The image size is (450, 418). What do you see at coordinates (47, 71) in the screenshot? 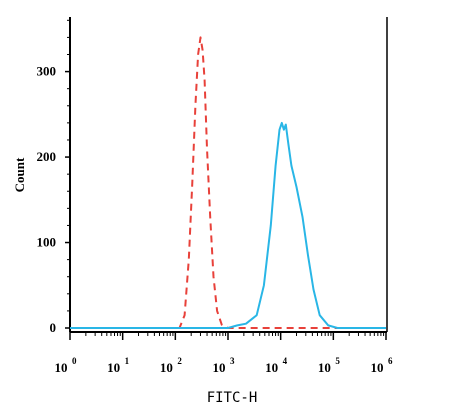
I see `y-tick-label: 300` at bounding box center [47, 71].